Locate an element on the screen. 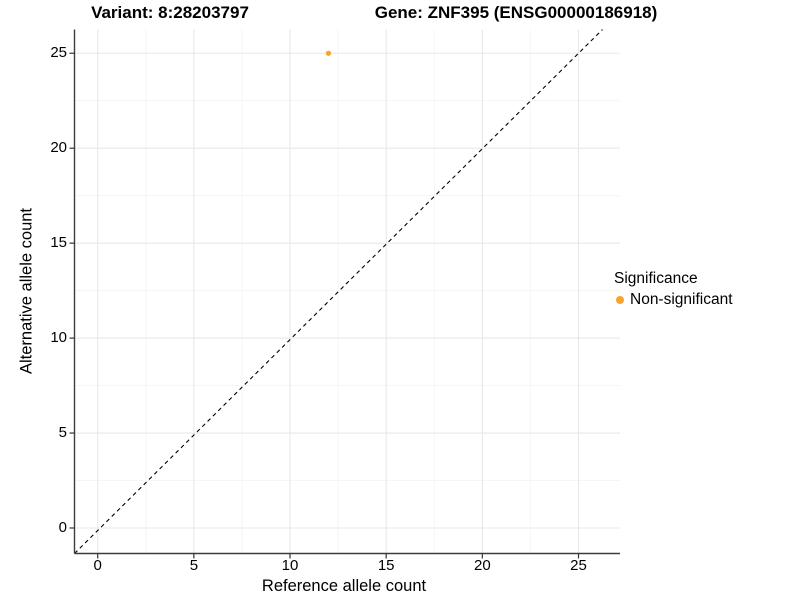 The width and height of the screenshot is (800, 600). y-tick-label: 10 is located at coordinates (58, 338).